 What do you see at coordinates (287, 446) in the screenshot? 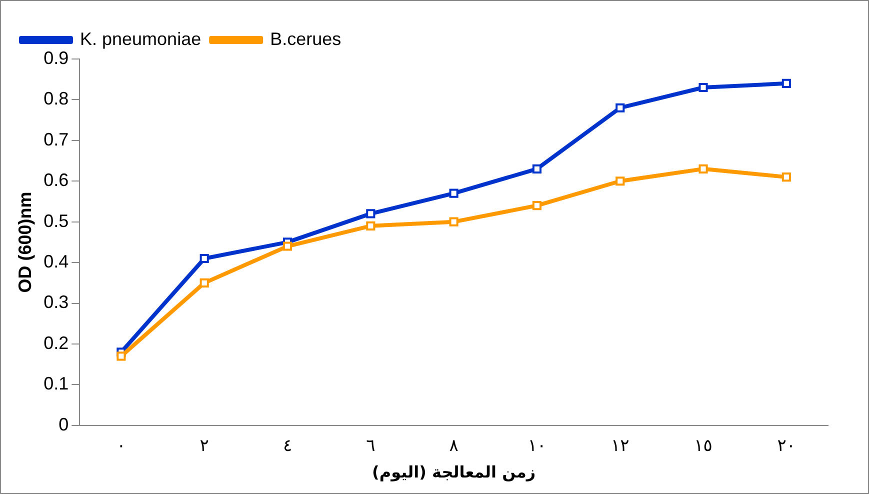
I see `x-tick-label: ٤` at bounding box center [287, 446].